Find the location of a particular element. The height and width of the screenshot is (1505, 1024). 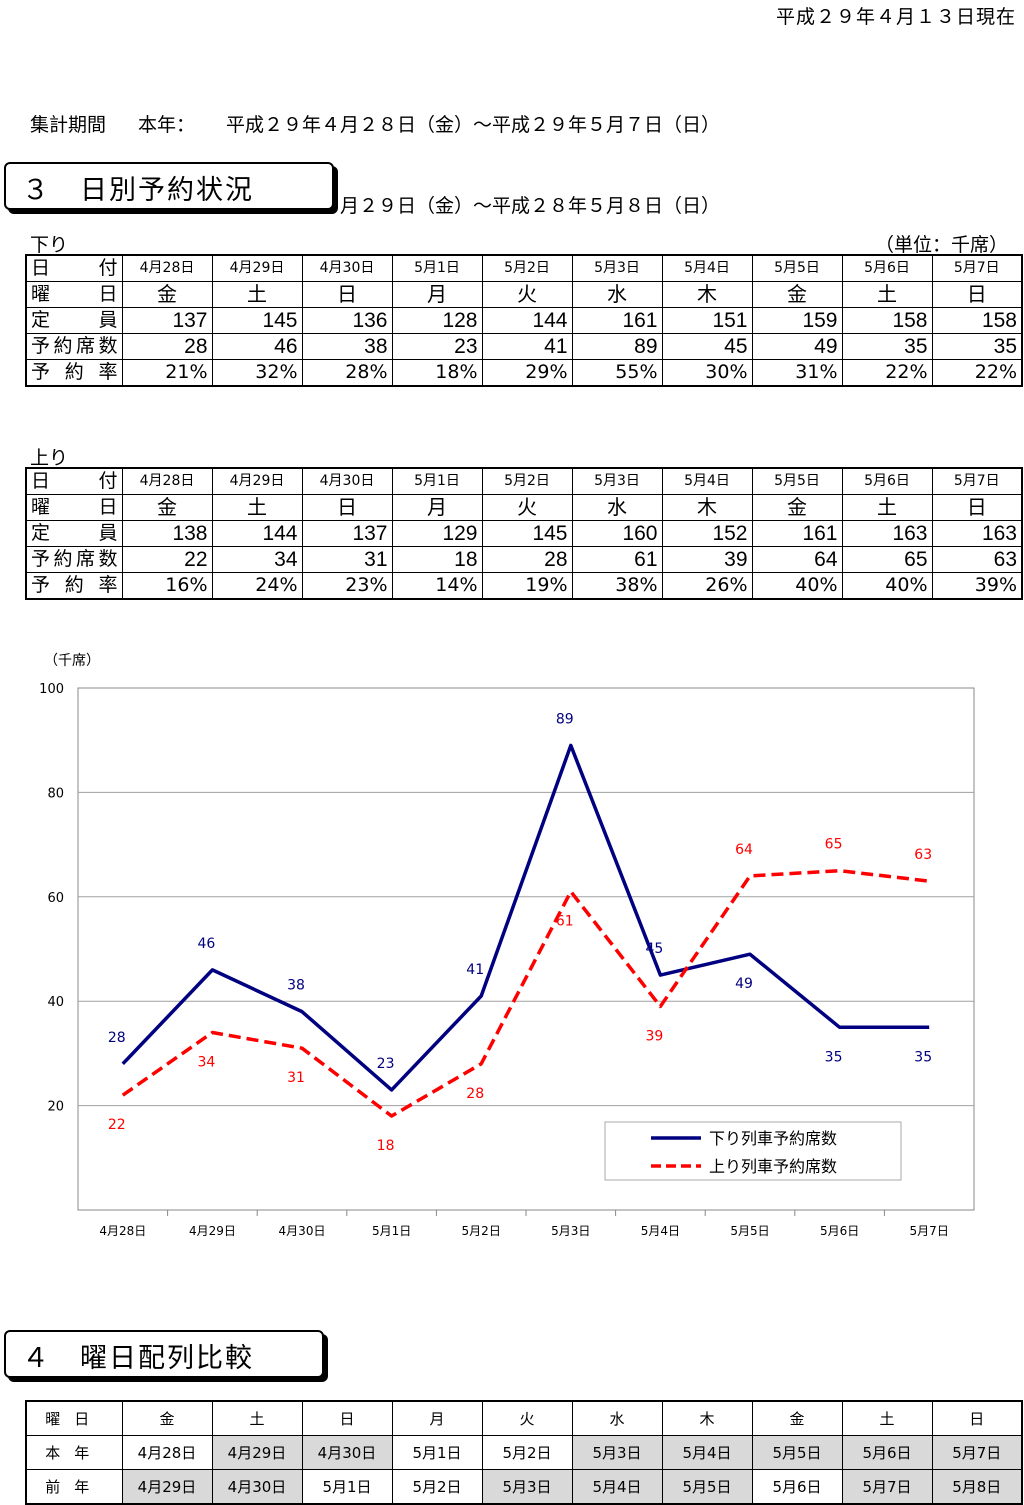

compare-dow-row: 曜日金土日月火水木金土日 is located at coordinates (524, 1418).